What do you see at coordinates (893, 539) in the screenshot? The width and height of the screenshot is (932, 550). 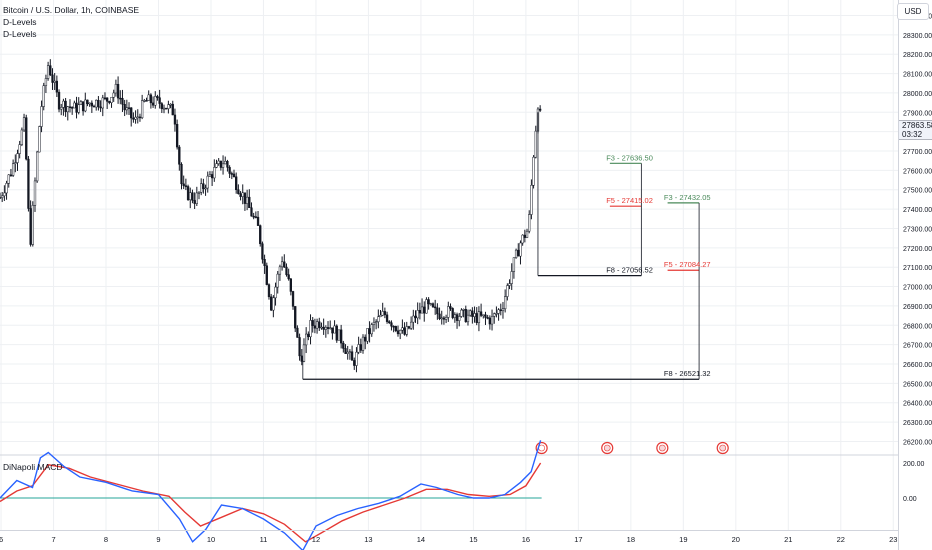 I see `x-tick-label: 23` at bounding box center [893, 539].